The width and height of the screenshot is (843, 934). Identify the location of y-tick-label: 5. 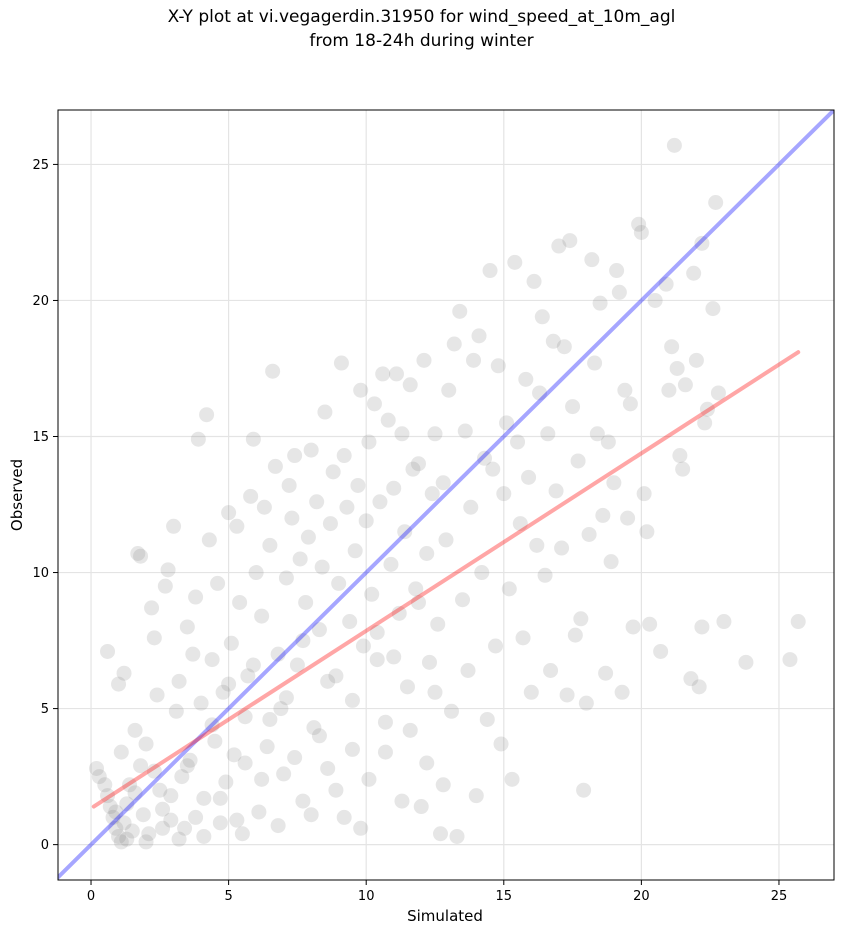
(45, 709).